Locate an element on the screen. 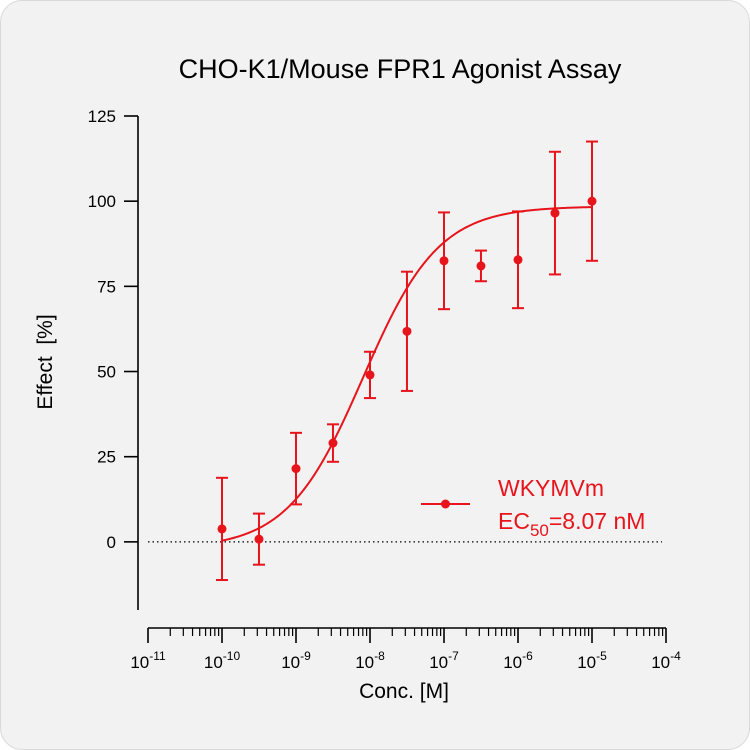 Image resolution: width=750 pixels, height=750 pixels. x-tick-label: 10⁻⁷ is located at coordinates (444, 660).